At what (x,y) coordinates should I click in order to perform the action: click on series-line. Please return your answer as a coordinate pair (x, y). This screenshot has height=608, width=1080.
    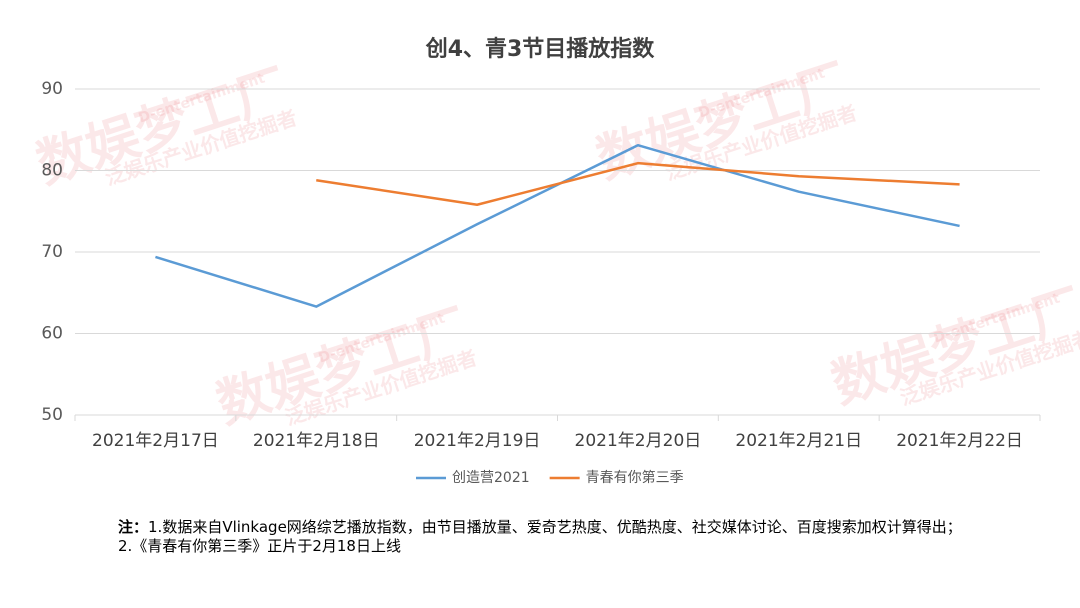
    Looking at the image, I should click on (638, 183).